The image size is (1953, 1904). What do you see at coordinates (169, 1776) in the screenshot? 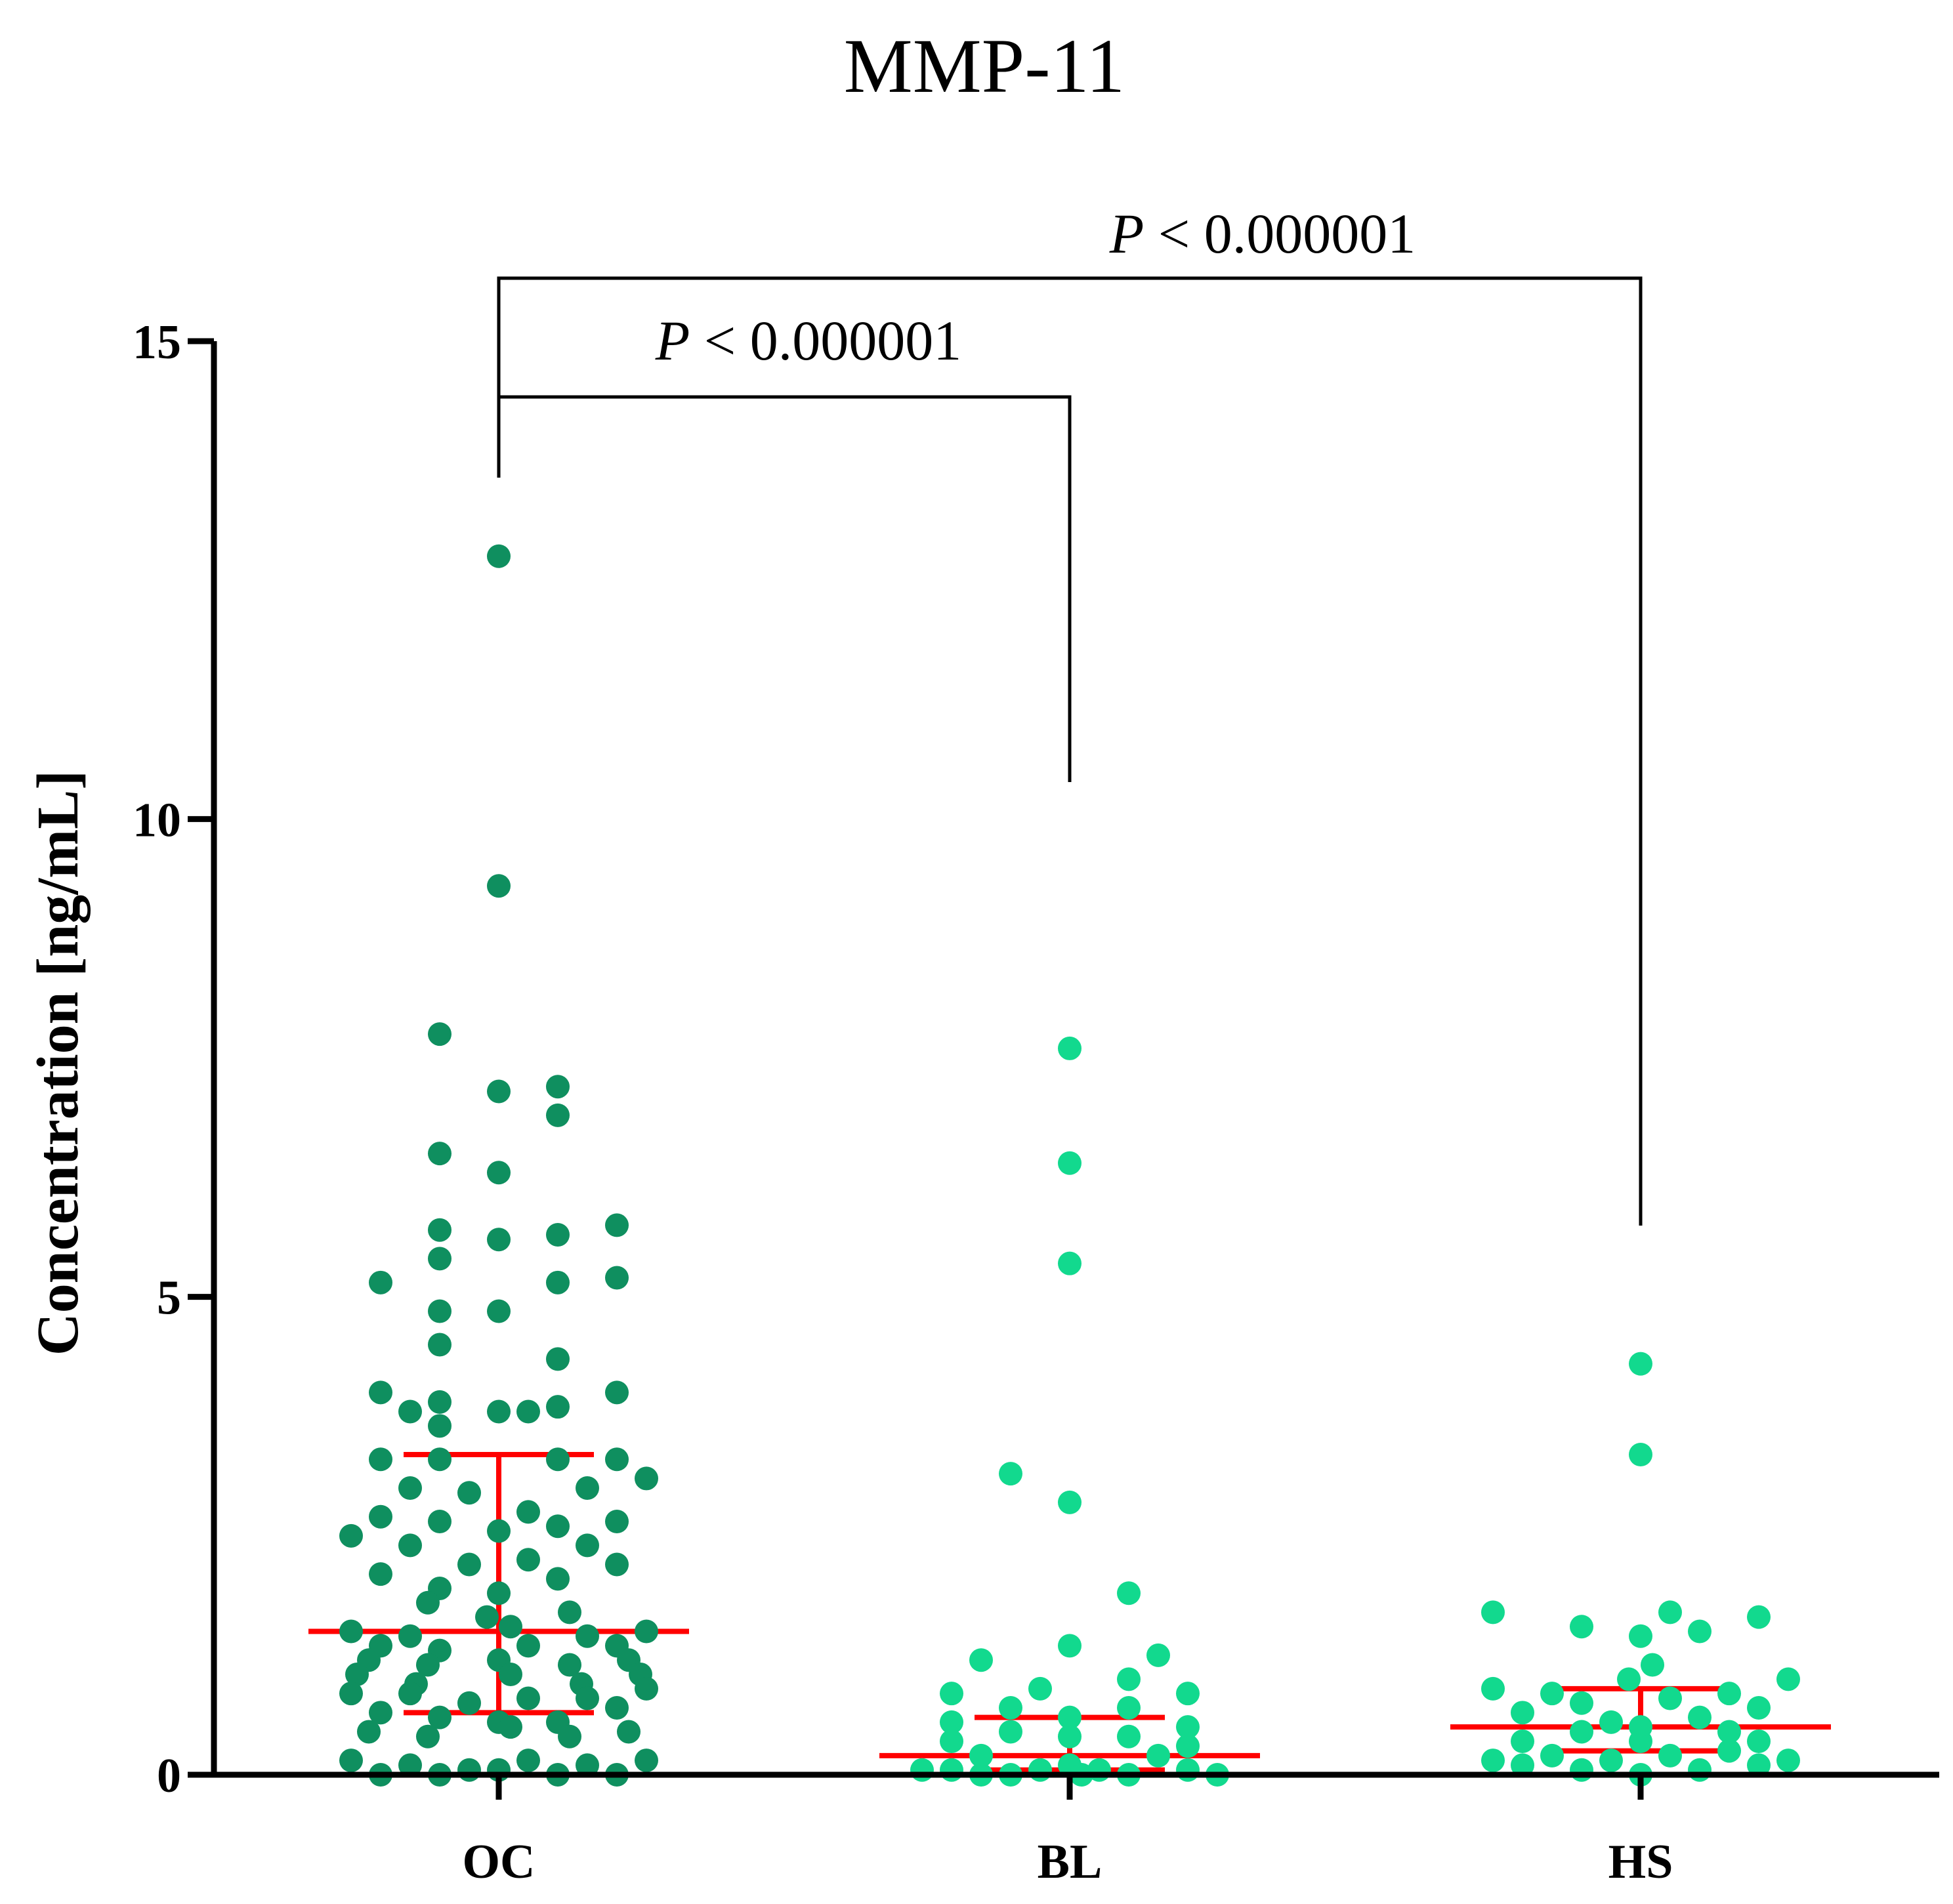
I see `y-tick-label: 0` at bounding box center [169, 1776].